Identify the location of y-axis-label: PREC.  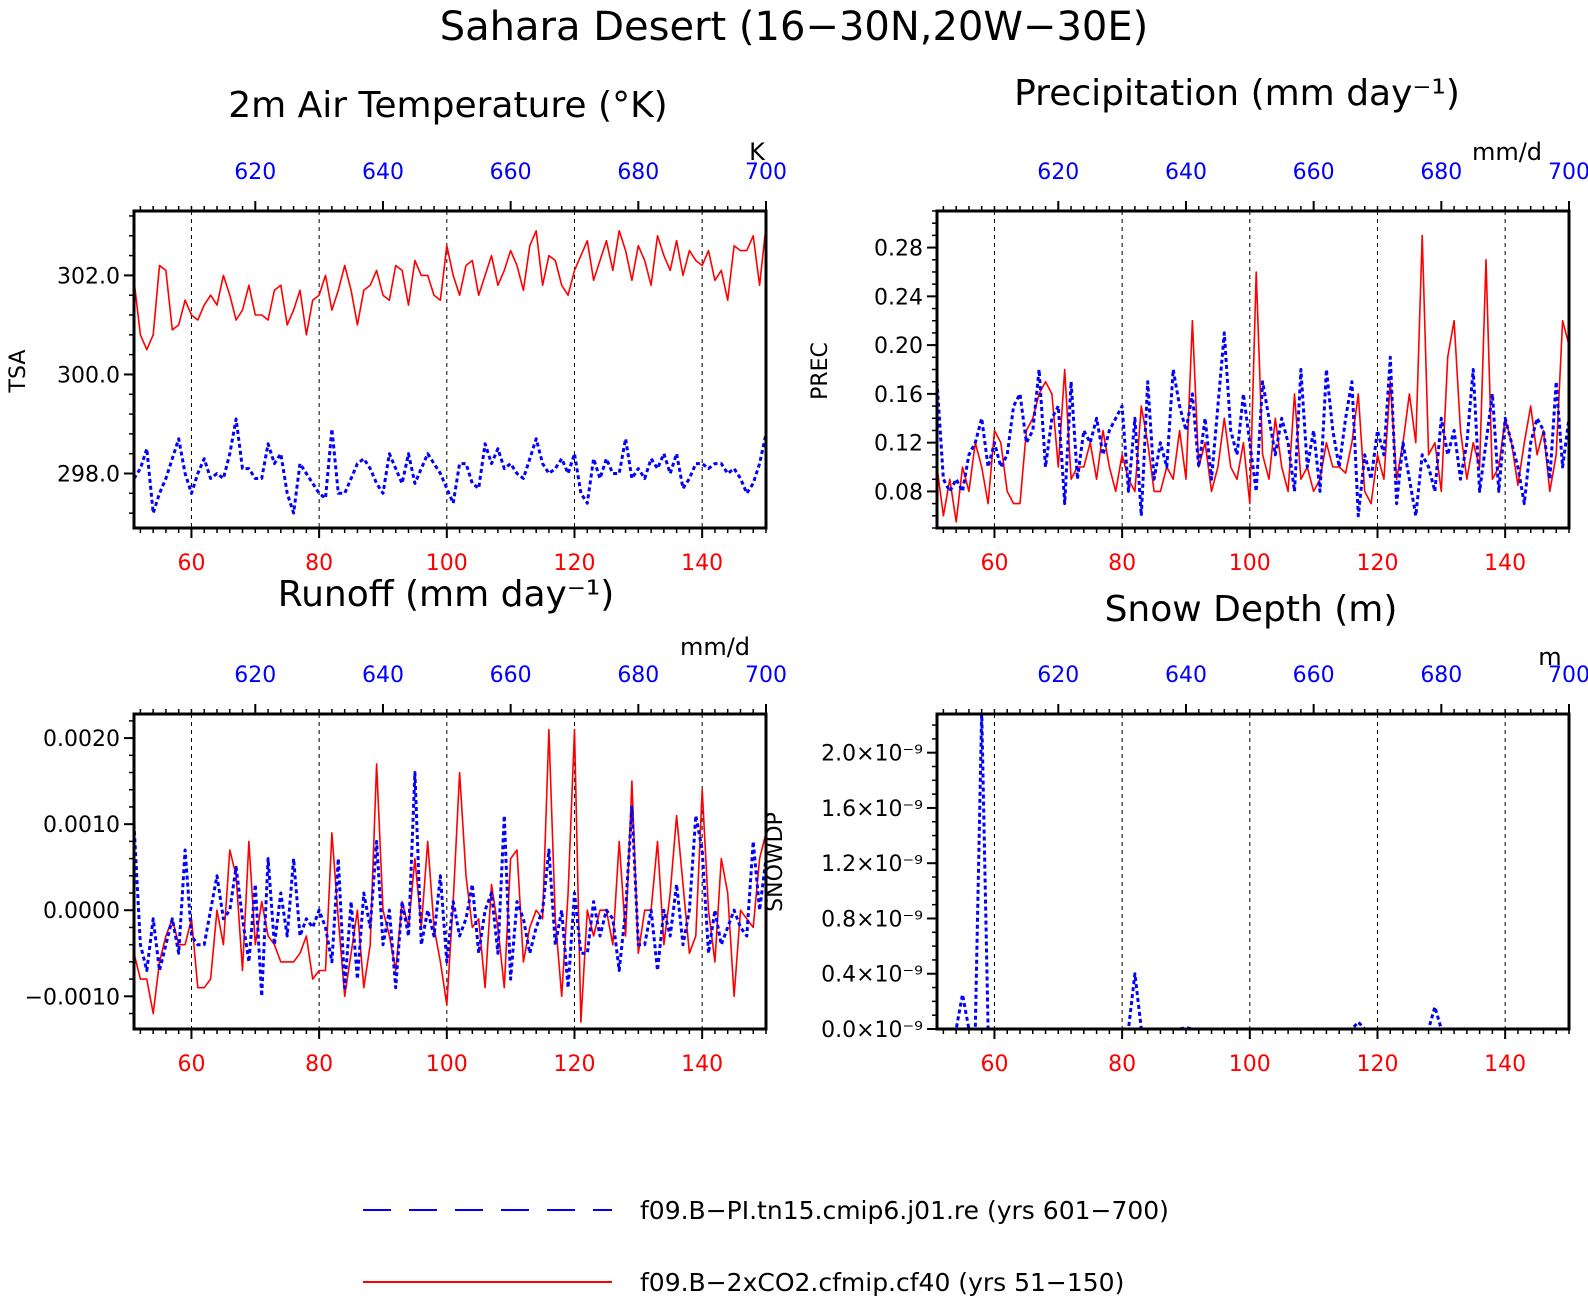
(820, 371).